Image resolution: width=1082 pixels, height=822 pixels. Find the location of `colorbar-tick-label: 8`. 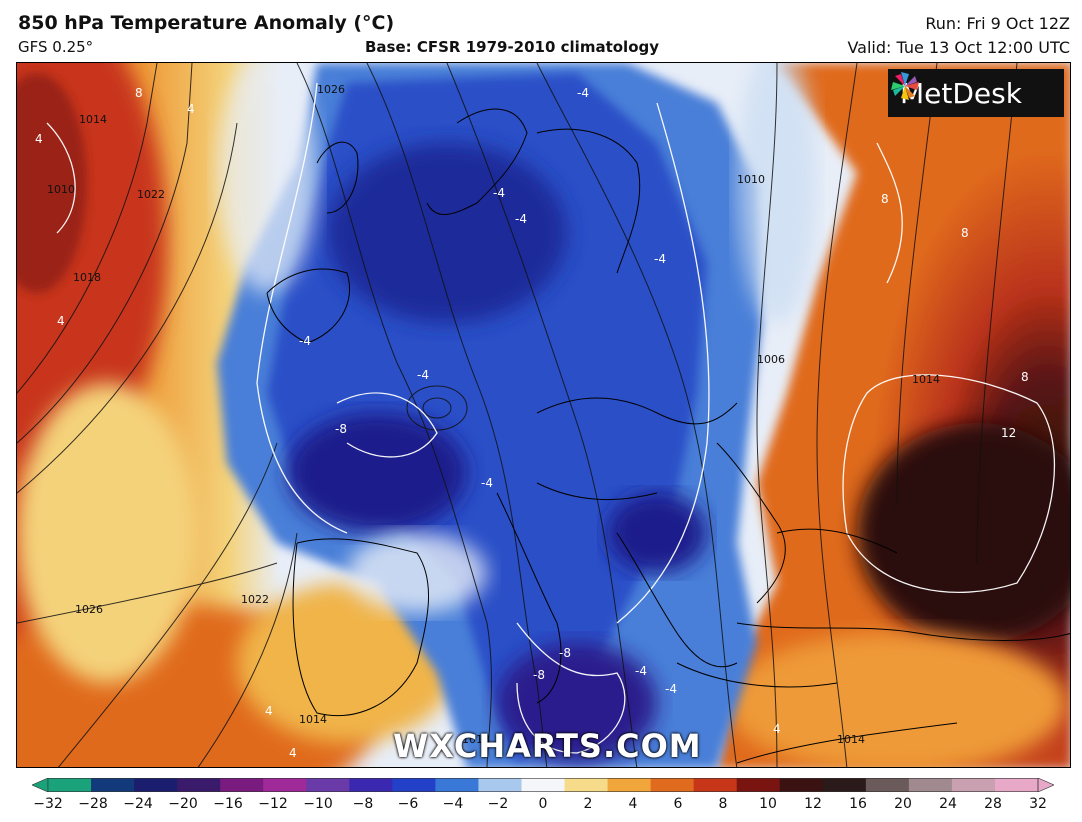

colorbar-tick-label: 8 is located at coordinates (723, 804).